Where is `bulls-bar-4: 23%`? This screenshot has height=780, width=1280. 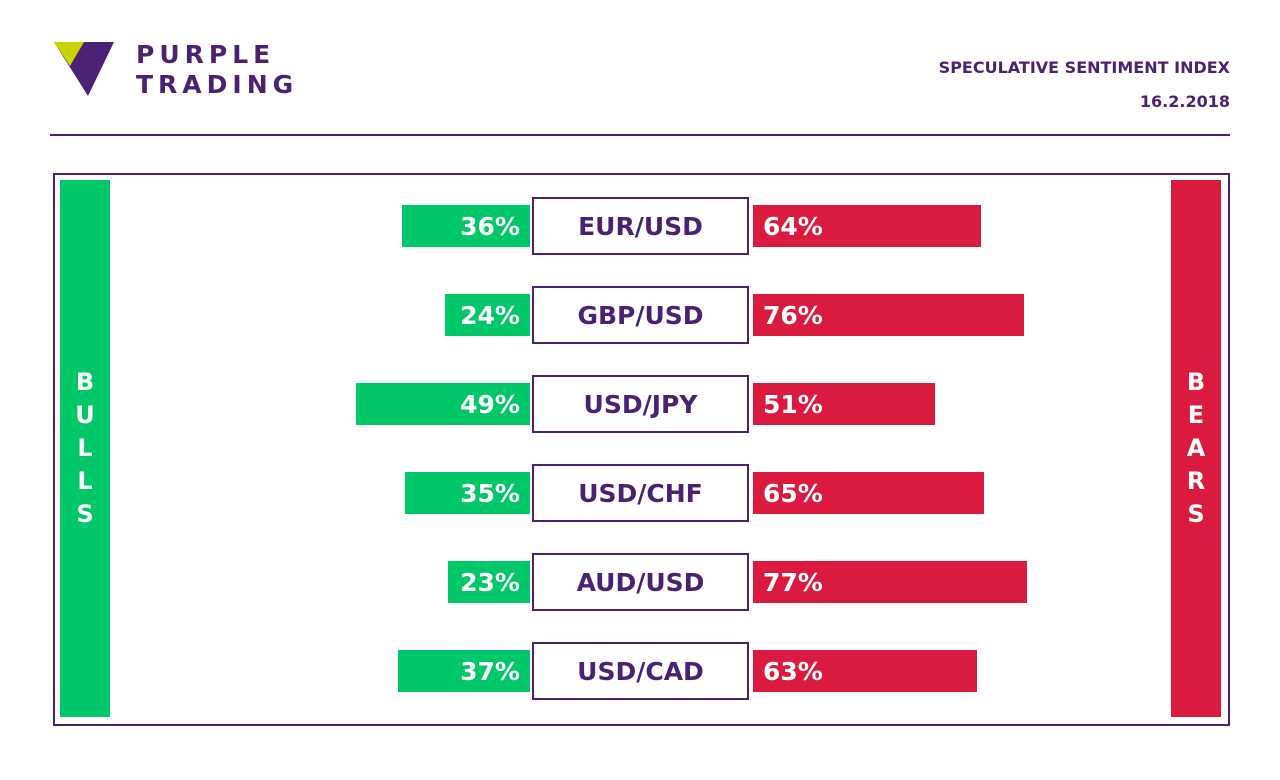
bulls-bar-4: 23% is located at coordinates (489, 582).